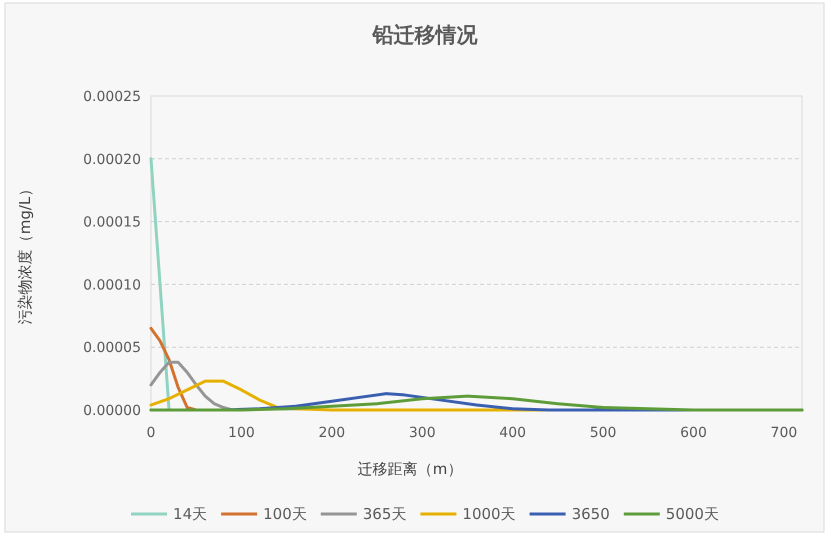  I want to click on y-tick-label: 0.00020, so click(112, 160).